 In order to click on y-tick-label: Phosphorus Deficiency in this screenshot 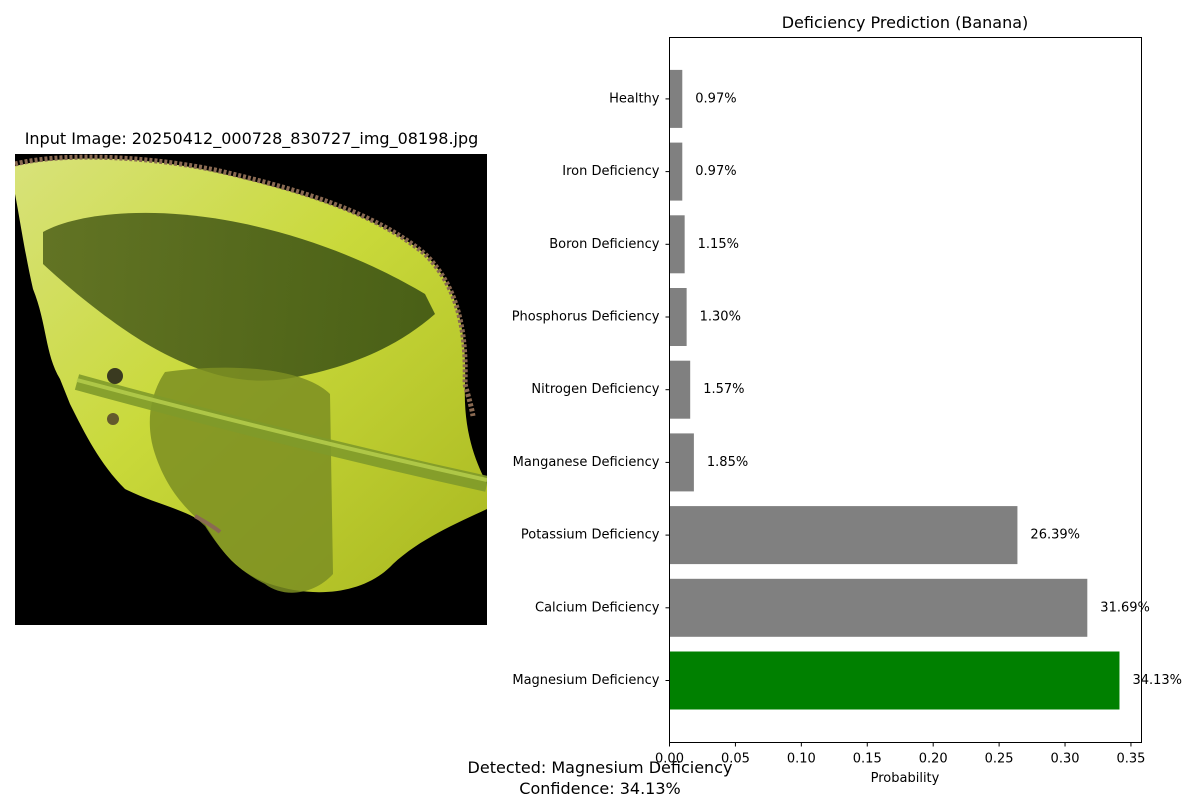, I will do `click(586, 317)`.